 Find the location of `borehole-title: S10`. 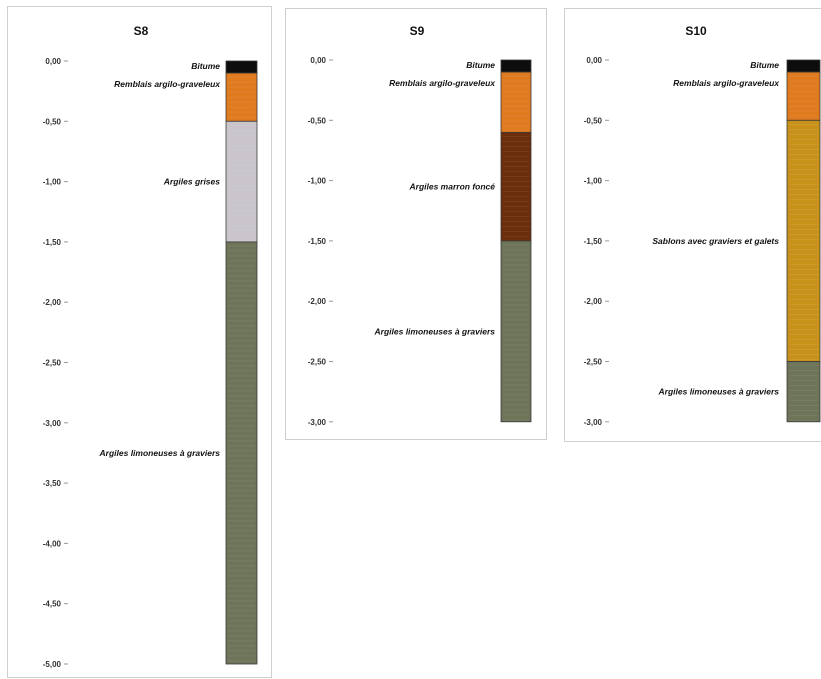

borehole-title: S10 is located at coordinates (696, 31).